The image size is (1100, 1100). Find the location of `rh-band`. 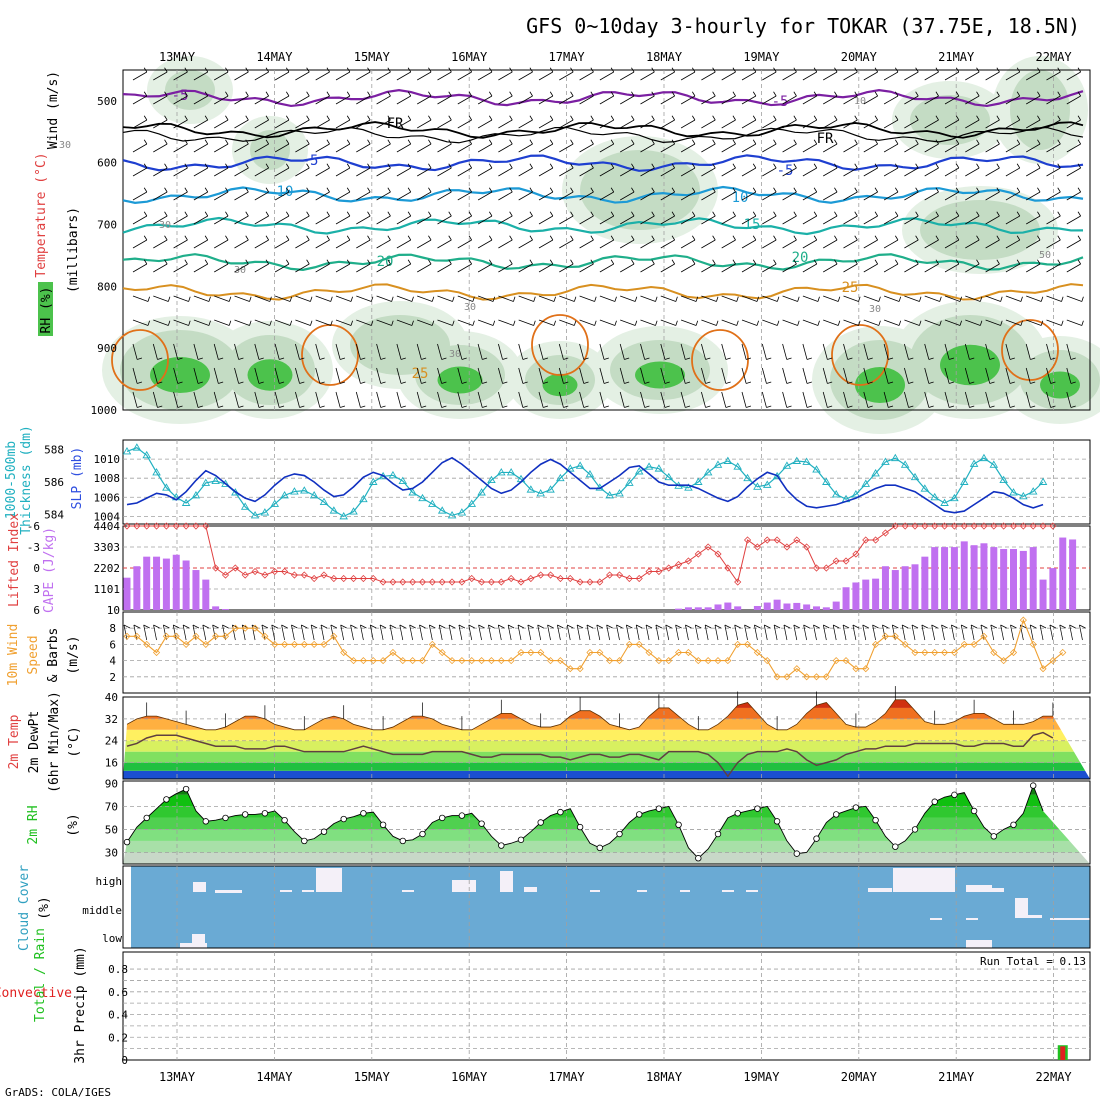

rh-band is located at coordinates (606, 790).